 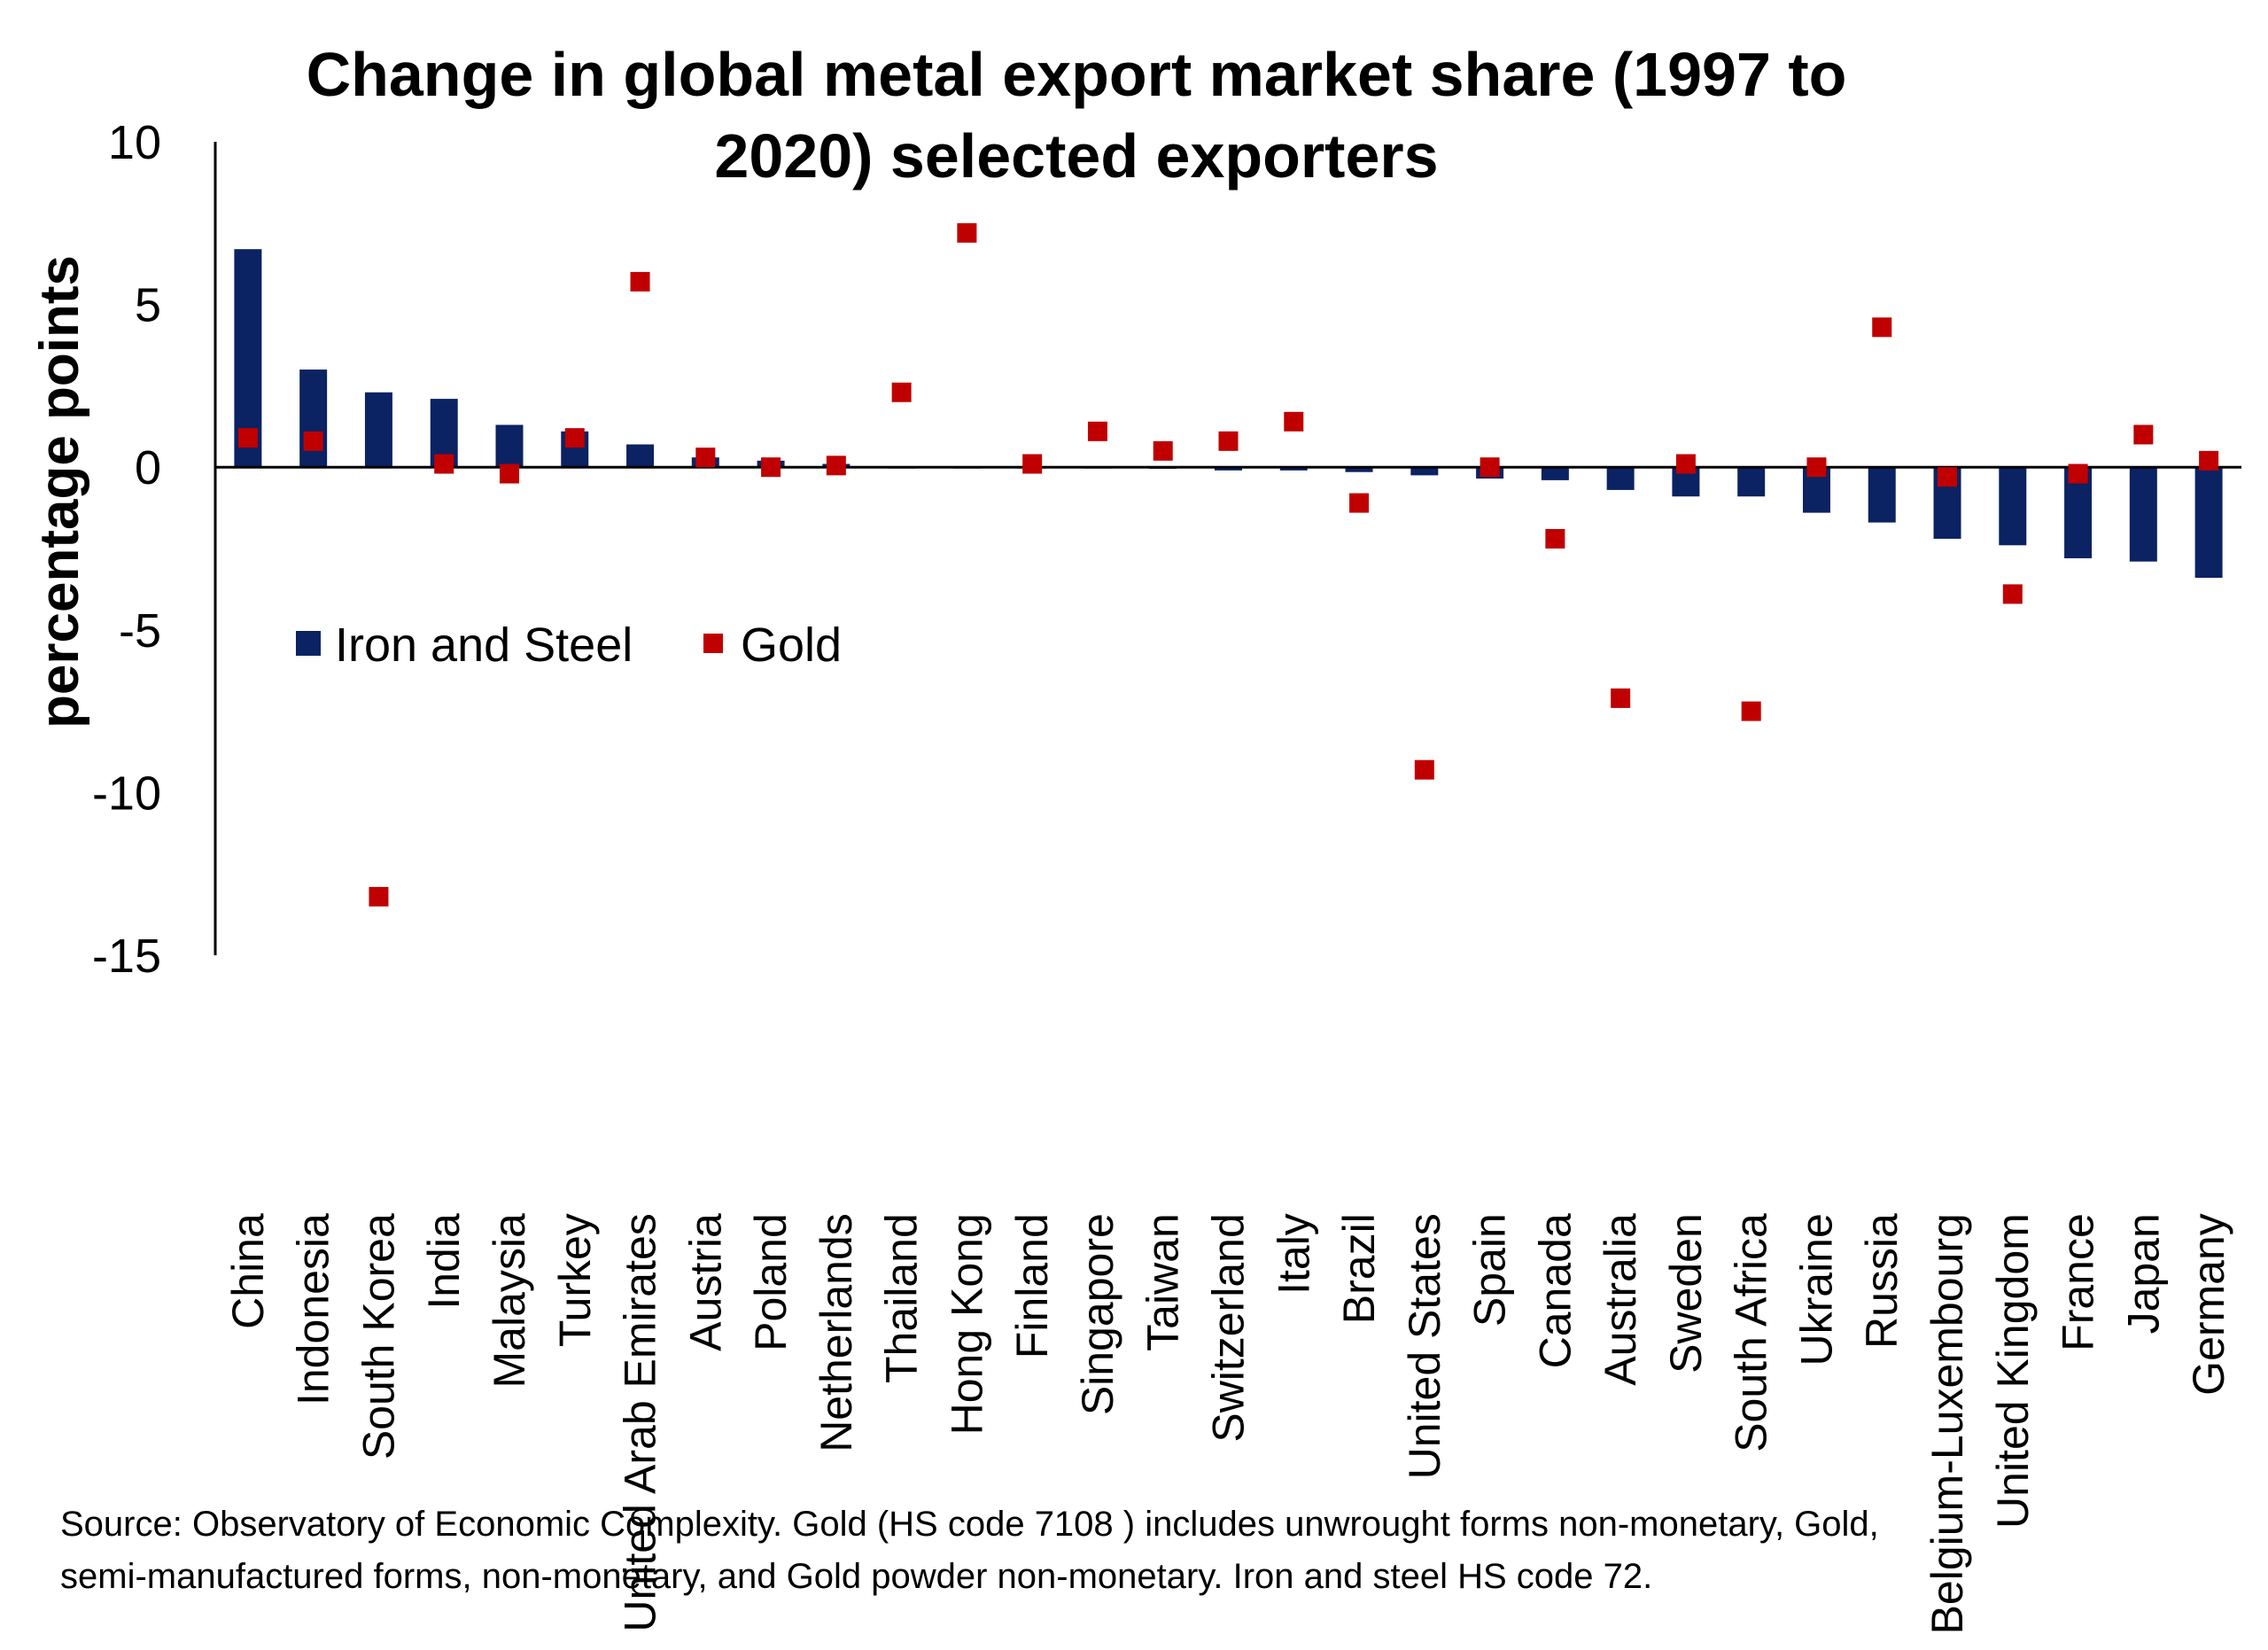 What do you see at coordinates (1555, 538) in the screenshot?
I see `point-gold-canada` at bounding box center [1555, 538].